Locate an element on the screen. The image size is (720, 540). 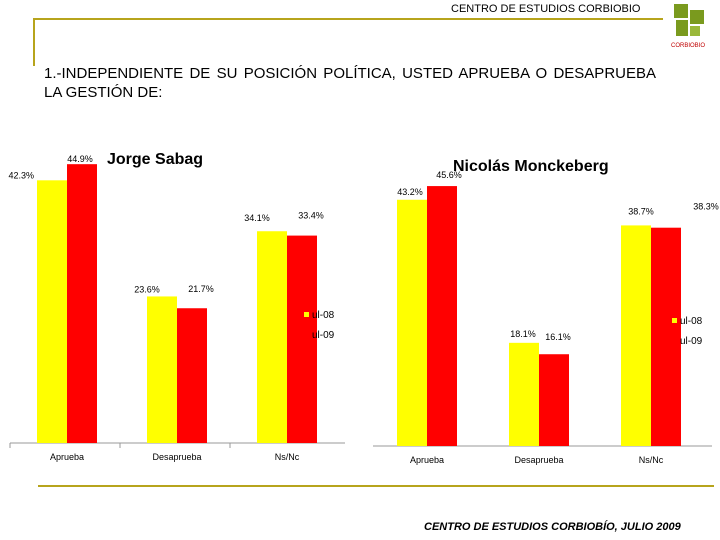
data-label: 43.2% is located at coordinates (410, 192).